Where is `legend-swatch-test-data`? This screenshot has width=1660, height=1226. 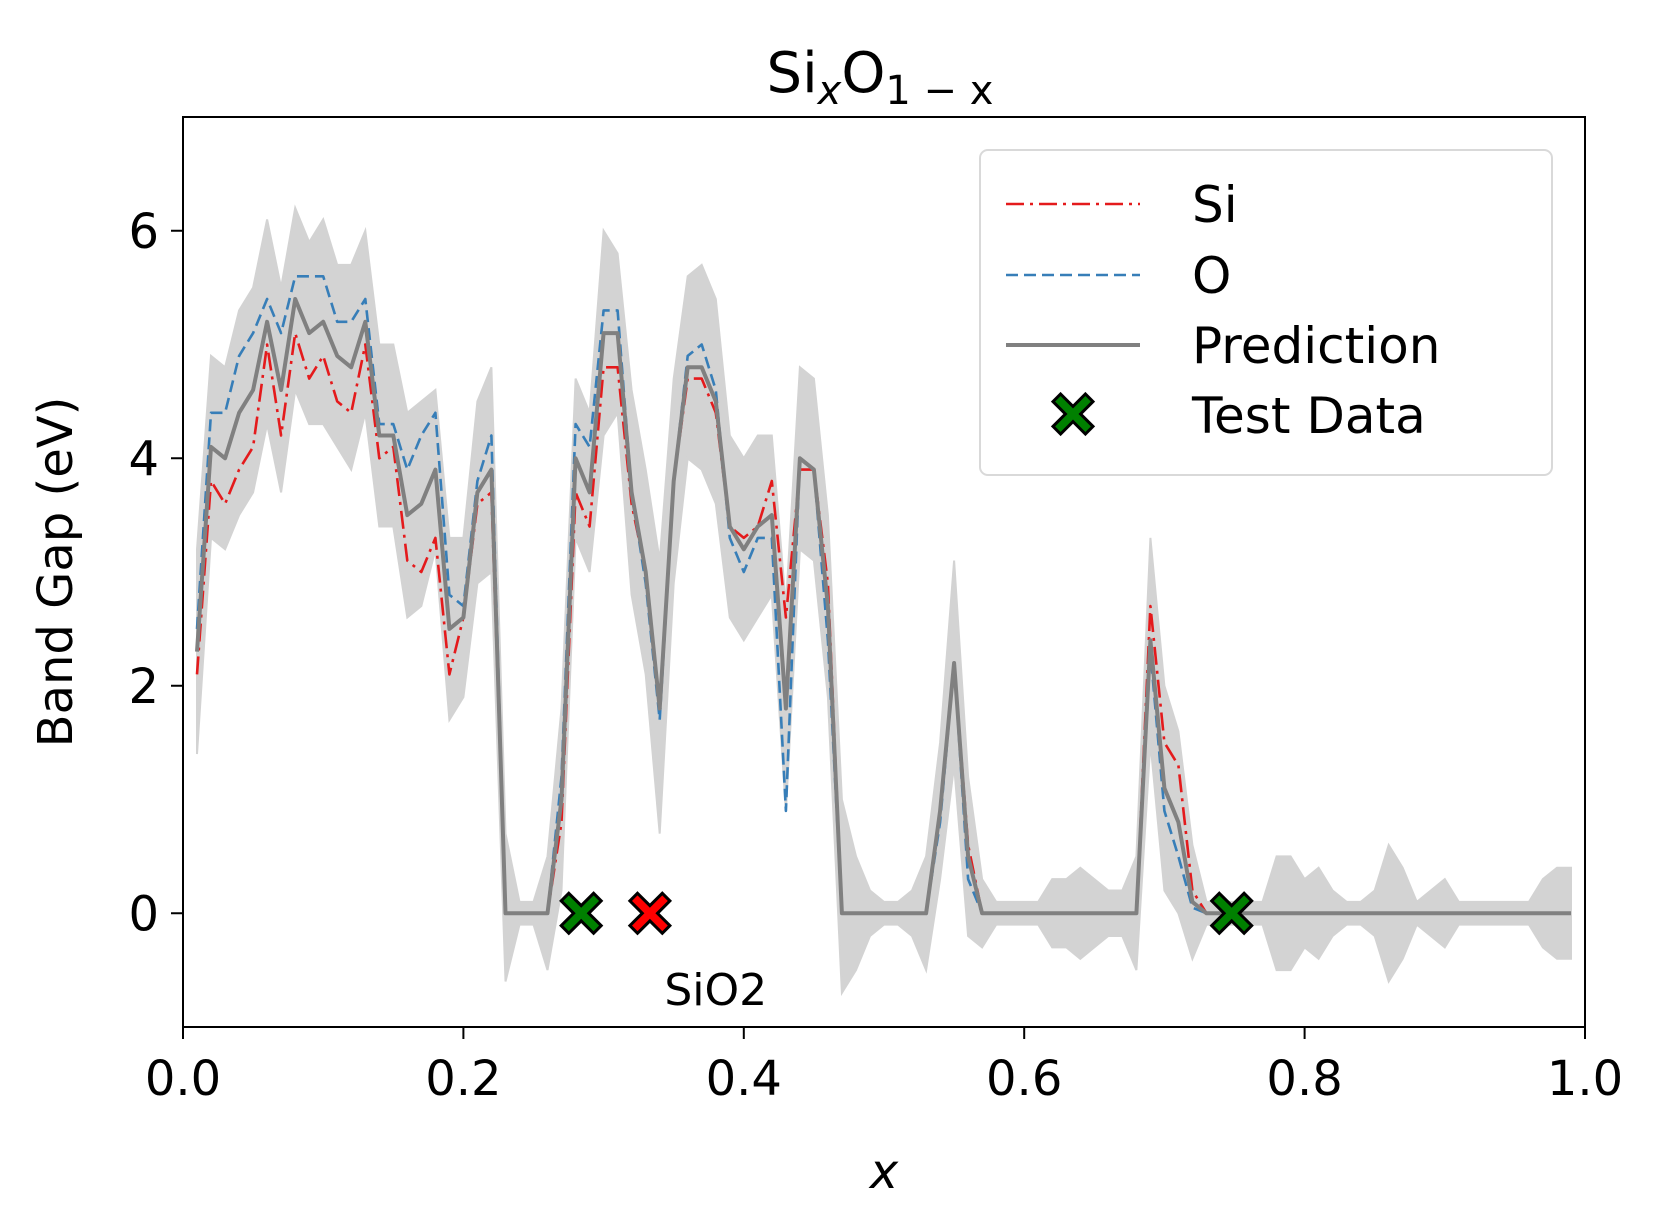 legend-swatch-test-data is located at coordinates (1073, 414).